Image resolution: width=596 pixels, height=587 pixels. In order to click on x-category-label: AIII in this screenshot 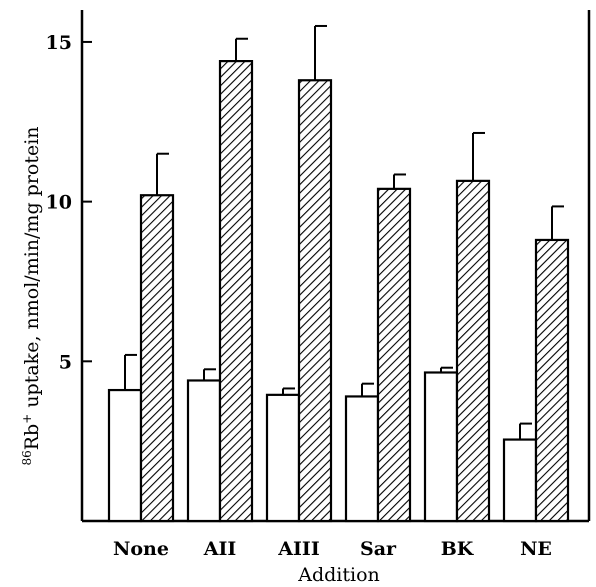, I will do `click(298, 549)`.